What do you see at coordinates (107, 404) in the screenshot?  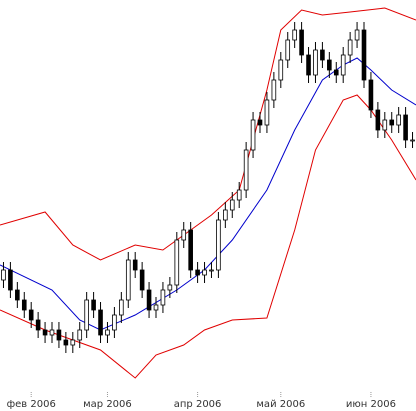 I see `x-tick-label: мар 2006` at bounding box center [107, 404].